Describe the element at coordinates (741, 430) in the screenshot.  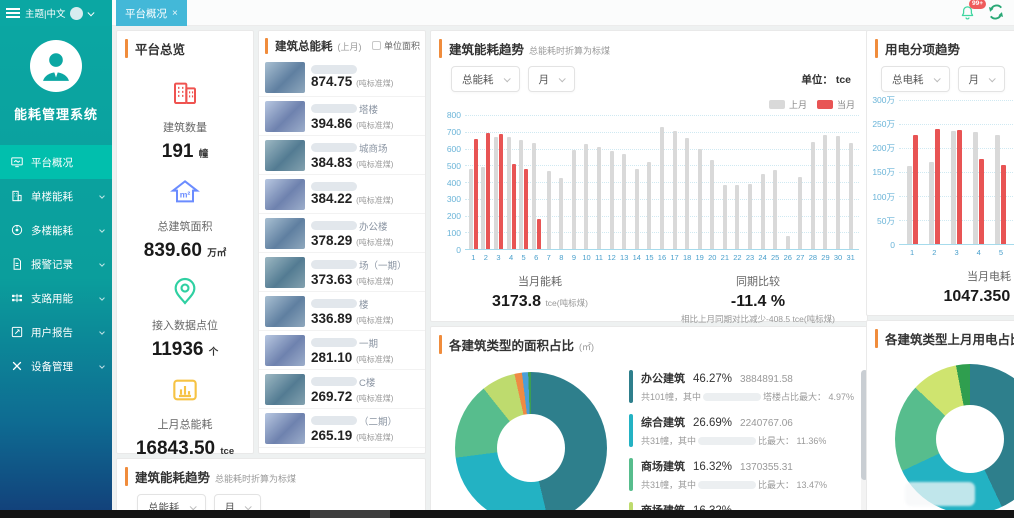
I see `legend-item-complex: 综合建筑 26.69% 2240767.06 共31幢，其中 比最大： 11.36%` at that location.